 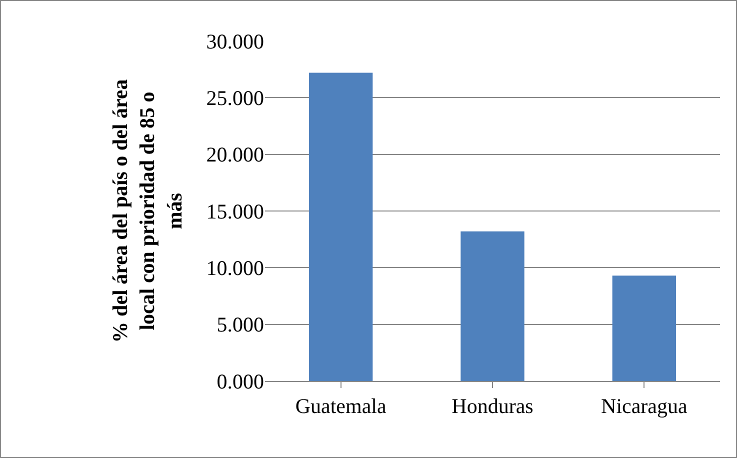 I want to click on y-tick-label: 10.000, so click(x=235, y=268).